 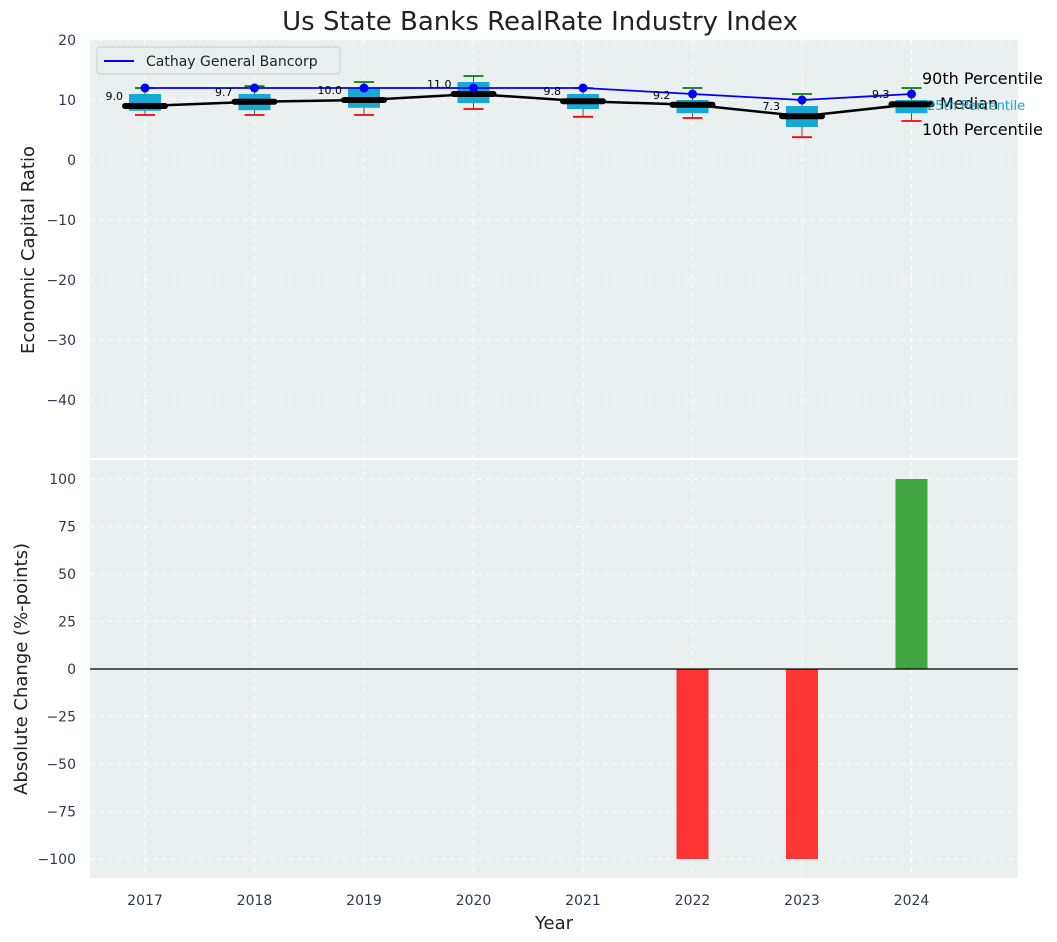 I want to click on series-point-cathay-2022, so click(x=692, y=94).